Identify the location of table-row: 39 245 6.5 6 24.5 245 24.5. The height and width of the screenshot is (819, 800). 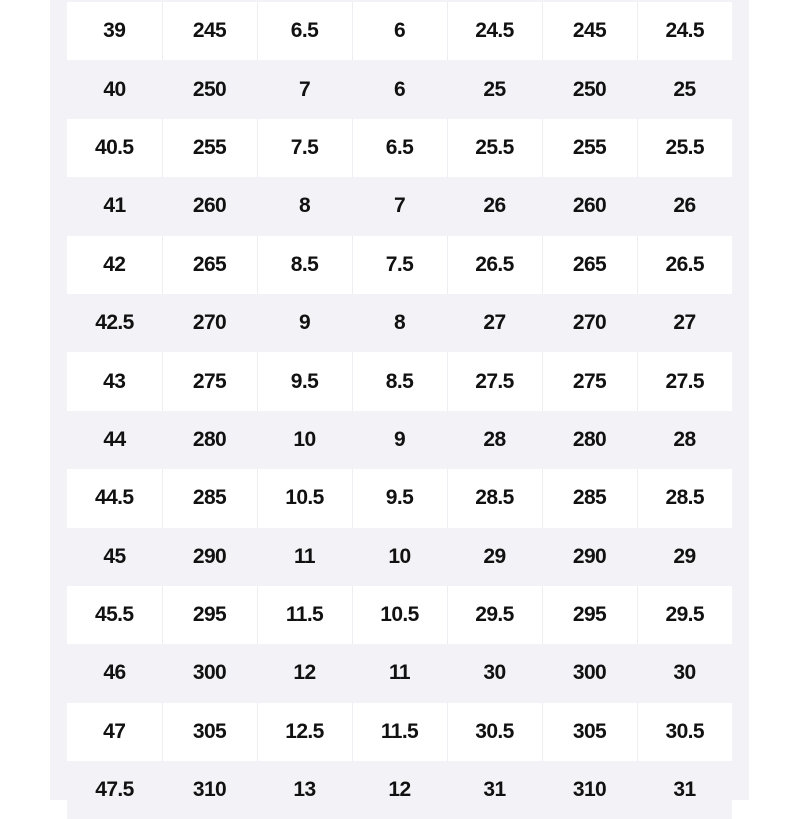
(399, 31).